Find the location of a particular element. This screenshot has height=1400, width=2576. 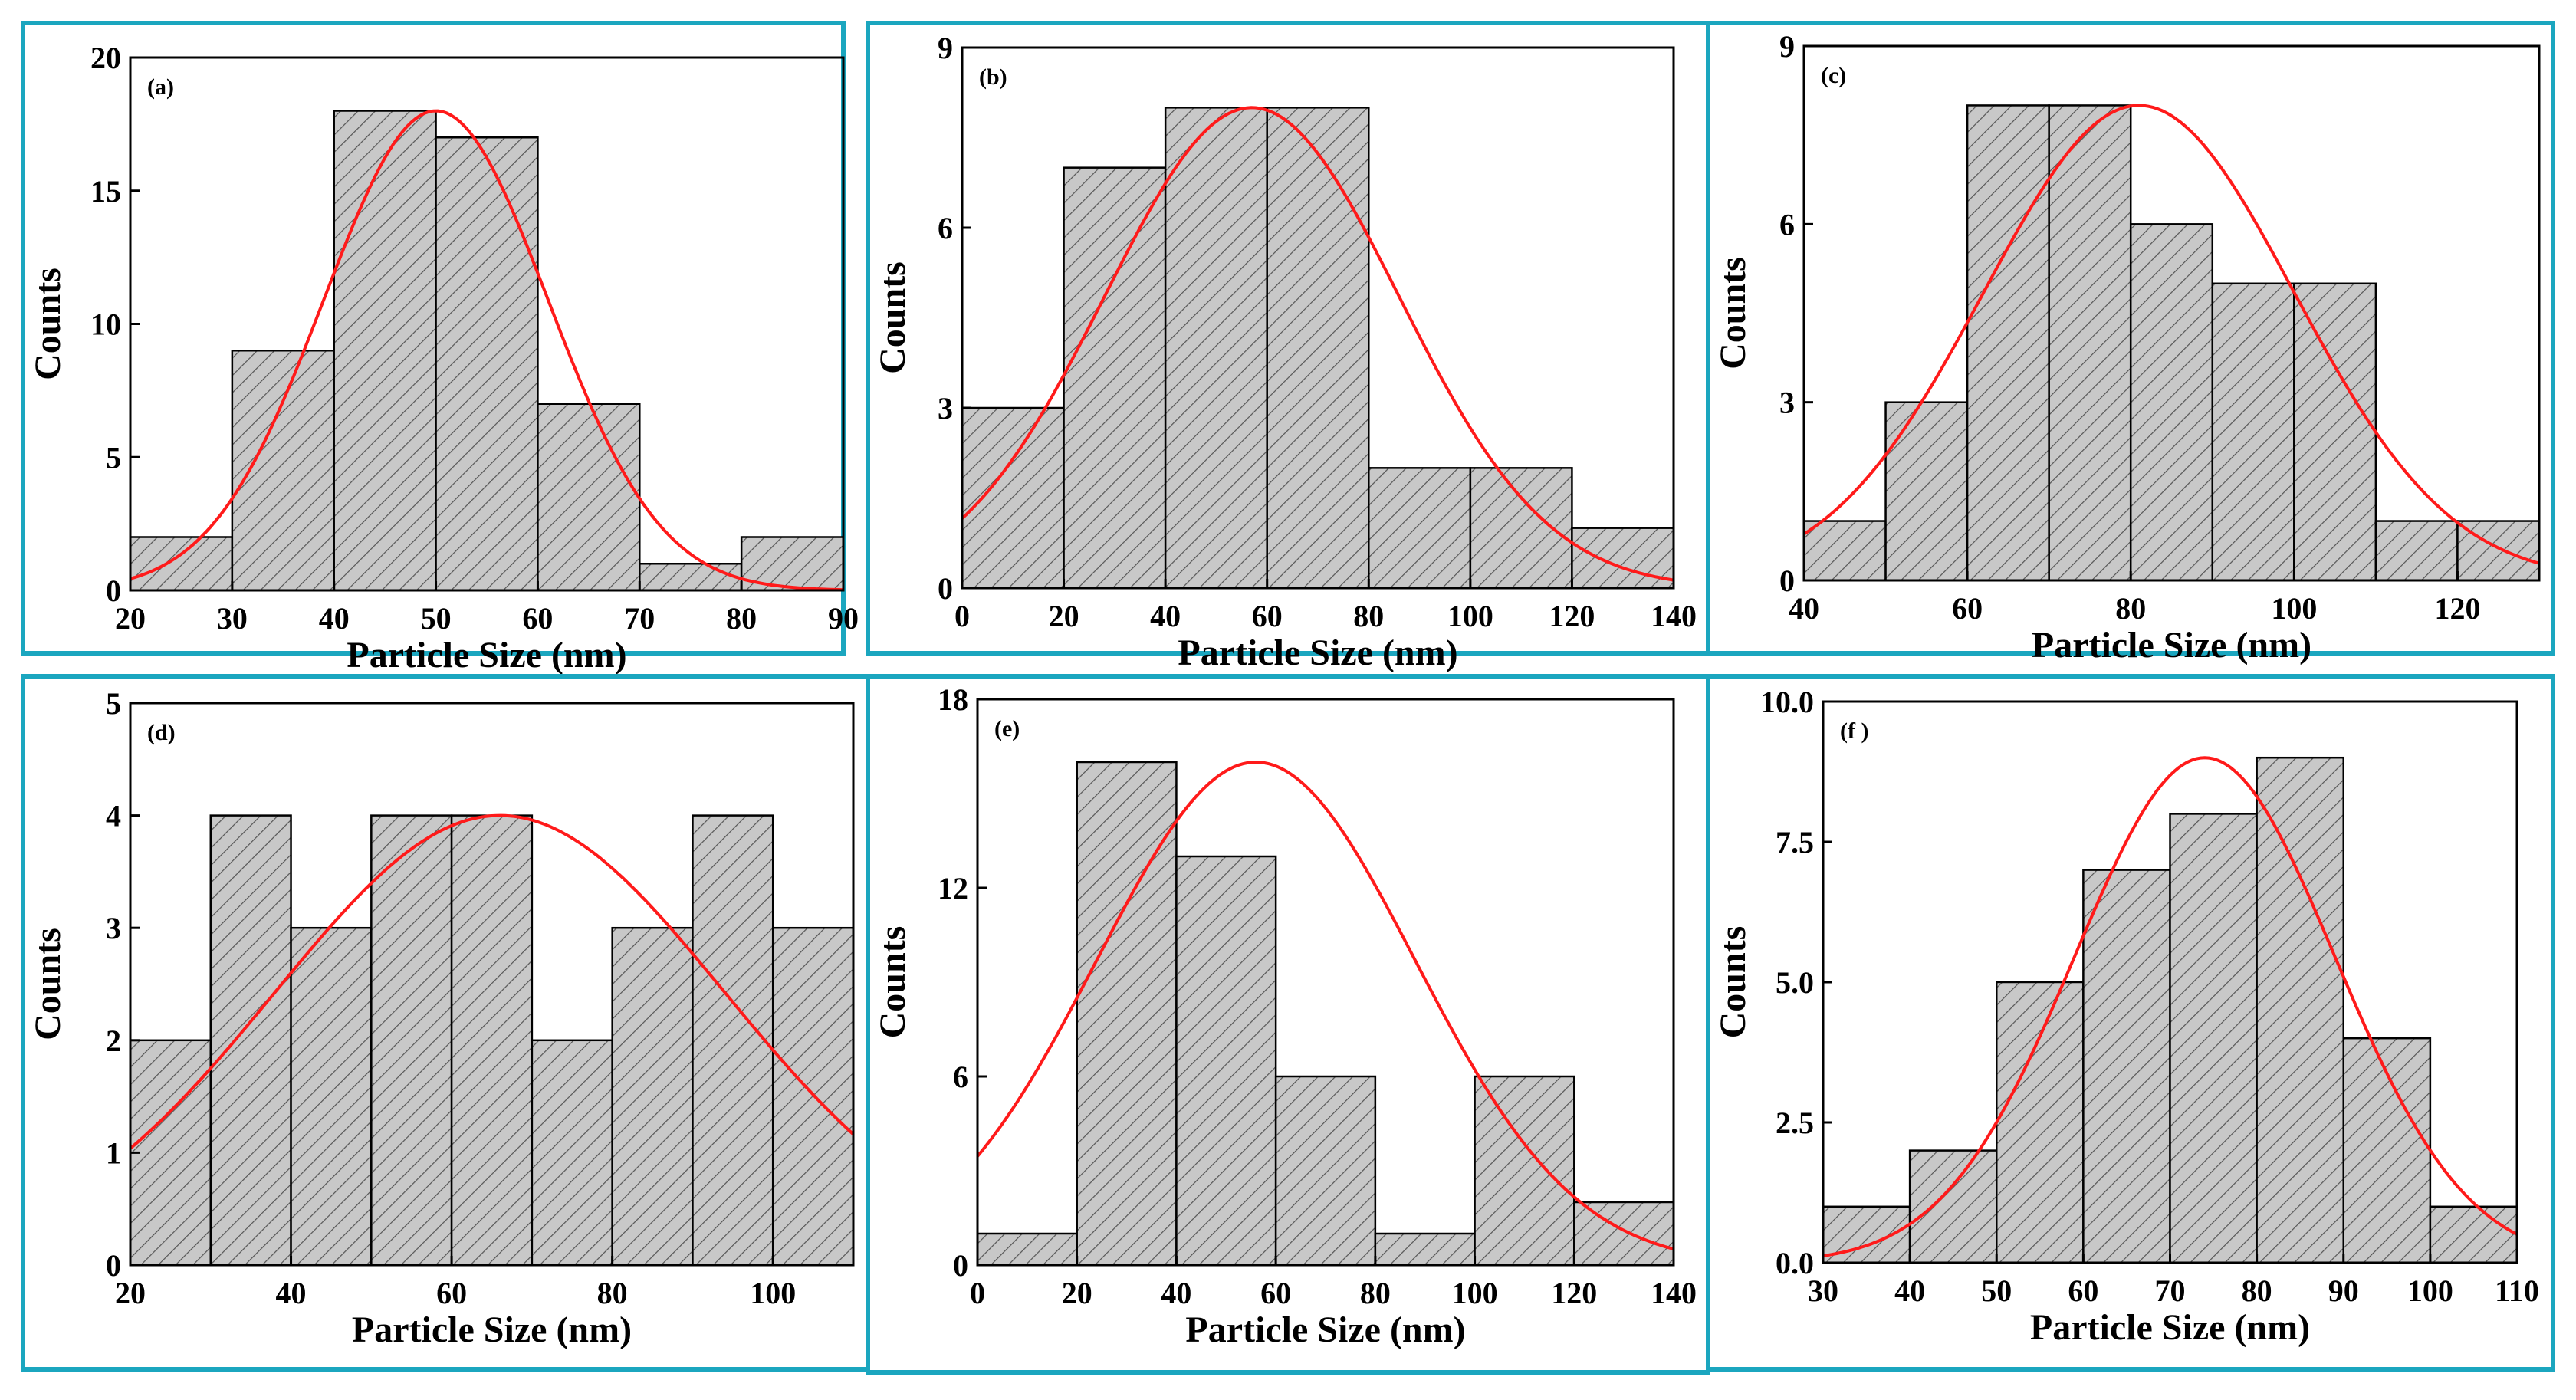

panel-label: (a) is located at coordinates (161, 87).